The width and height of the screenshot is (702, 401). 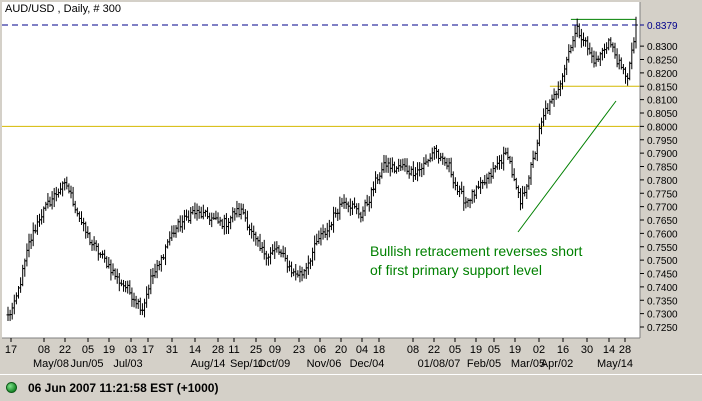 What do you see at coordinates (662, 154) in the screenshot?
I see `y-tick-label: 0.7900` at bounding box center [662, 154].